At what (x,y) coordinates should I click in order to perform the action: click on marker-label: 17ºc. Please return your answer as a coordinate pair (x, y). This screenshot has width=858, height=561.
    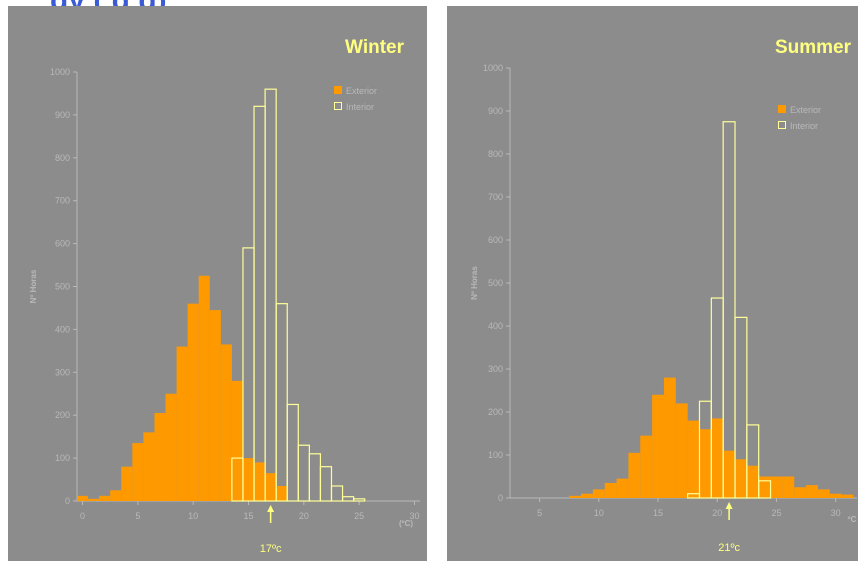
    Looking at the image, I should click on (271, 549).